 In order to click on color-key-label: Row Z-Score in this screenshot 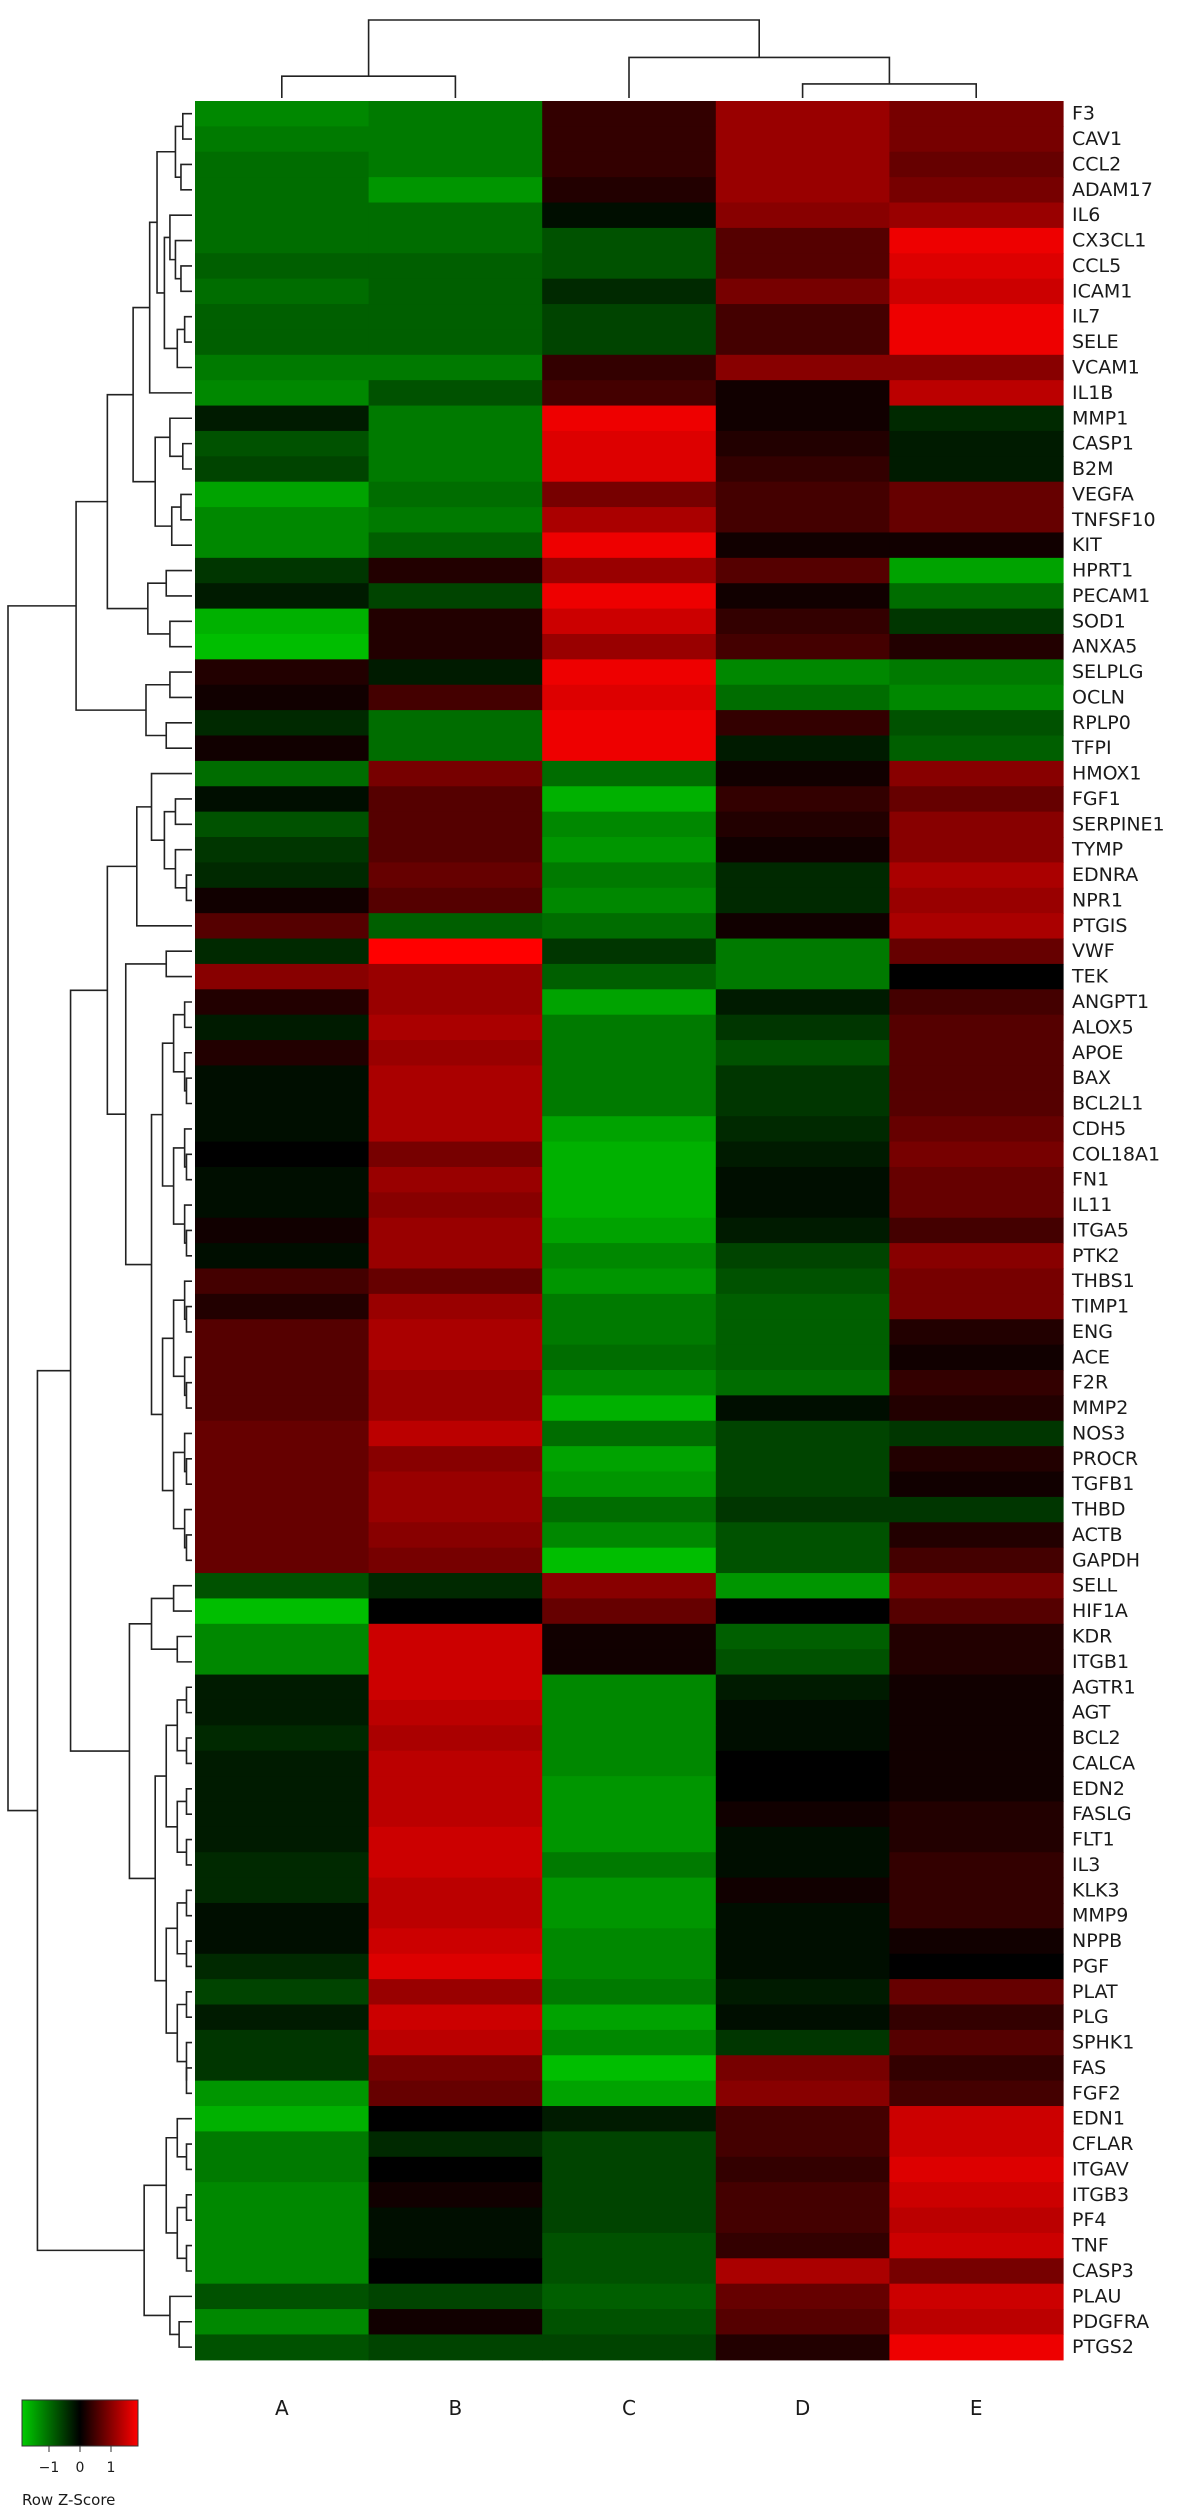, I will do `click(68, 2500)`.